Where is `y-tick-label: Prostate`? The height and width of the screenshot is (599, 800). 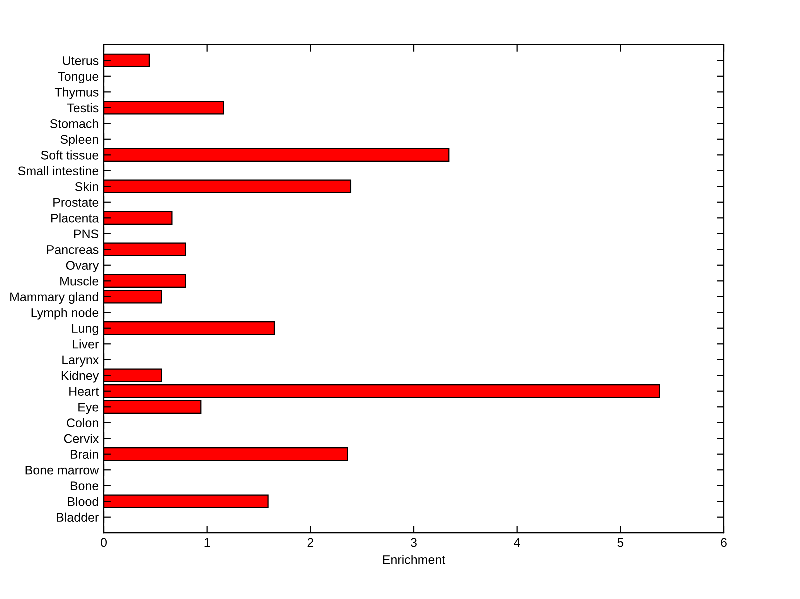
y-tick-label: Prostate is located at coordinates (76, 203).